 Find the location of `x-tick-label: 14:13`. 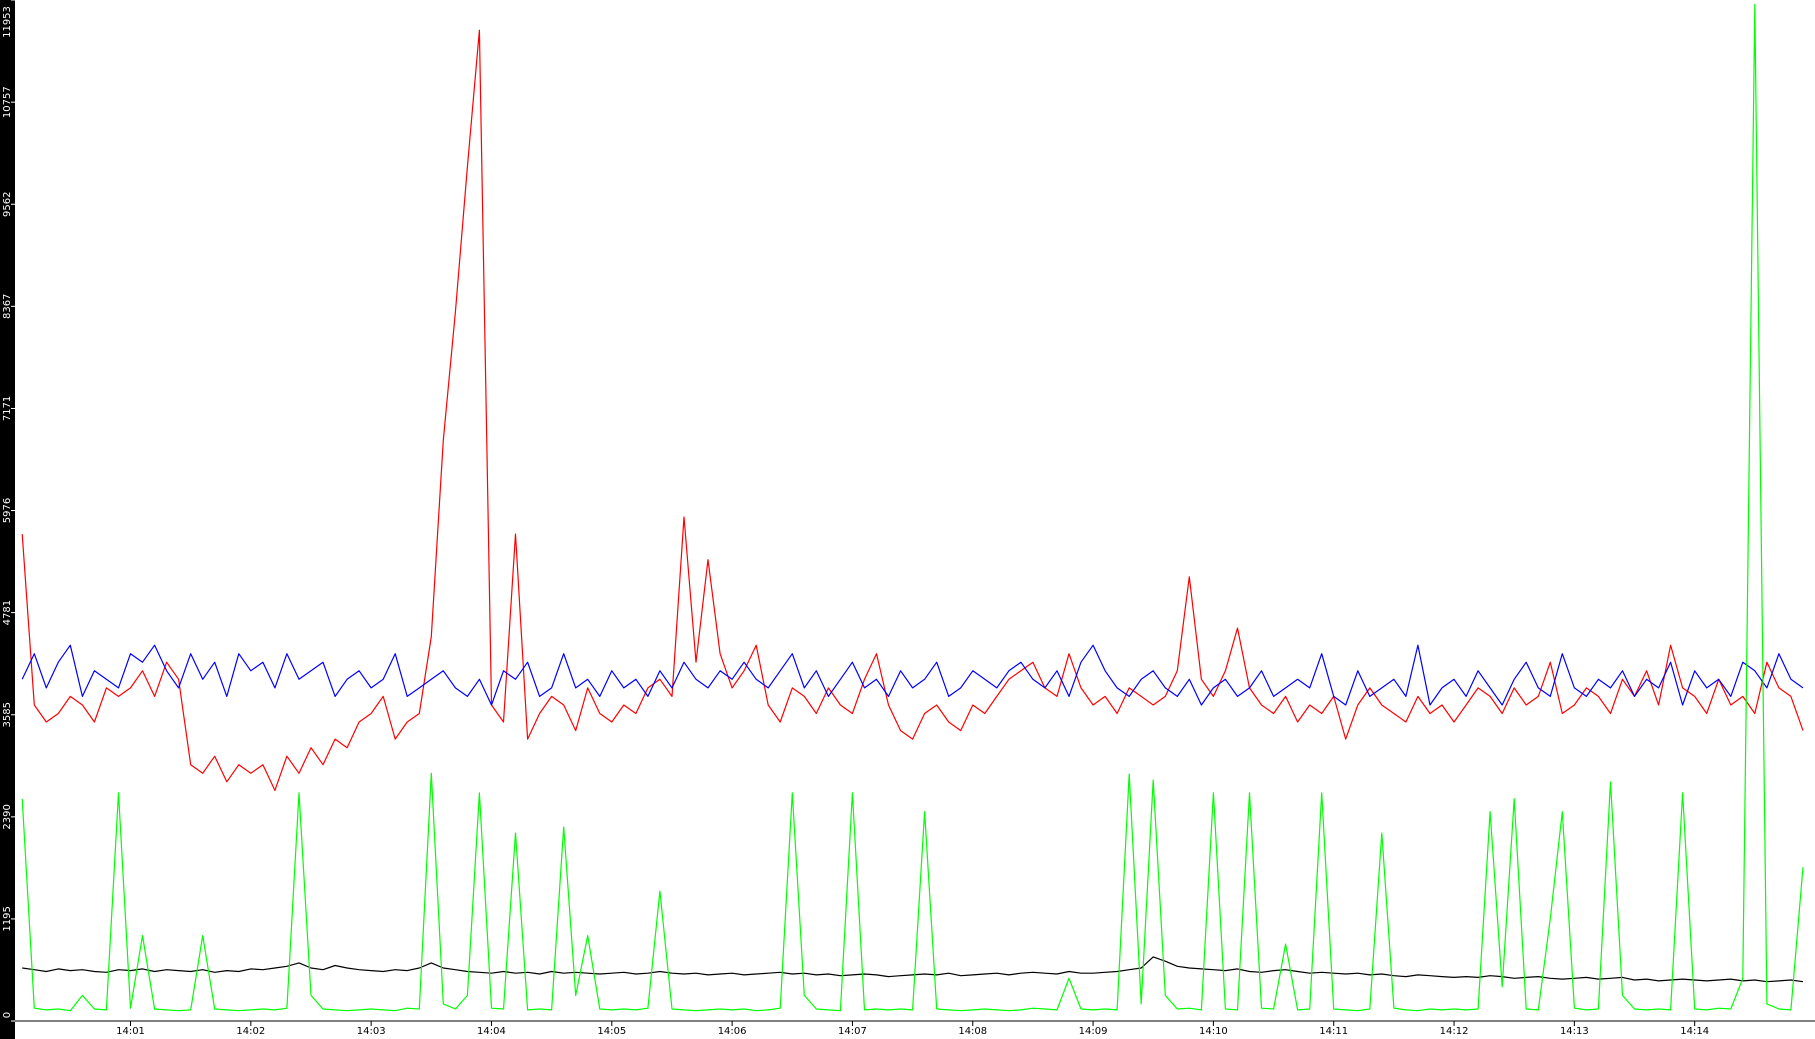

x-tick-label: 14:13 is located at coordinates (1574, 1031).